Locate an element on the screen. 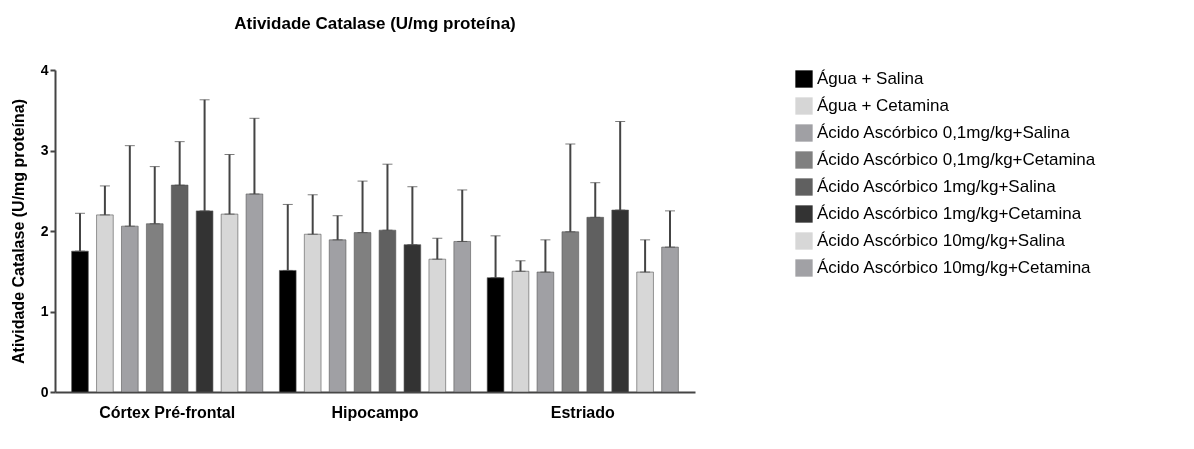 This screenshot has width=1194, height=449. legend-label: Ácido Ascórbico 10mg/kg+Cetamina is located at coordinates (954, 267).